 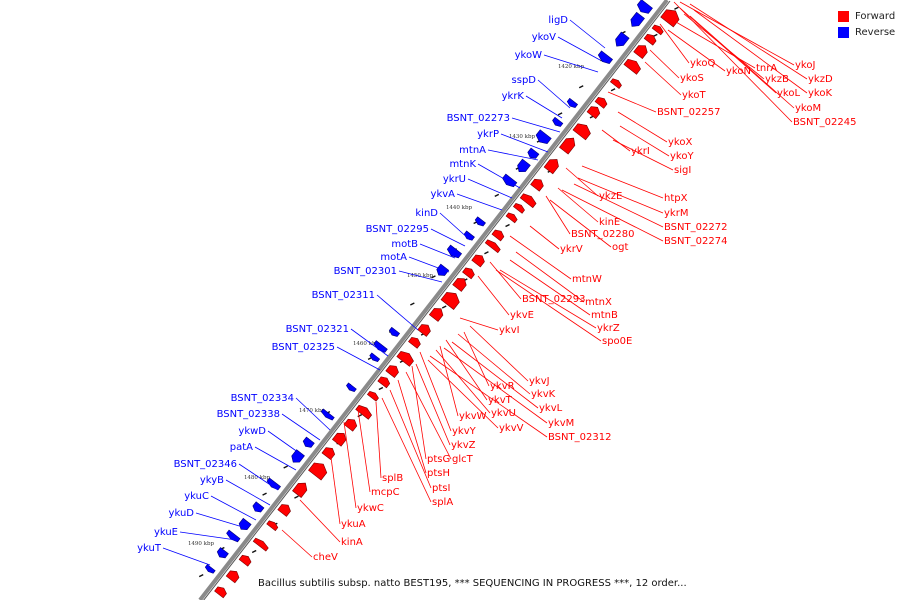 I want to click on gene-label-ykok: ykoK, so click(x=820, y=93).